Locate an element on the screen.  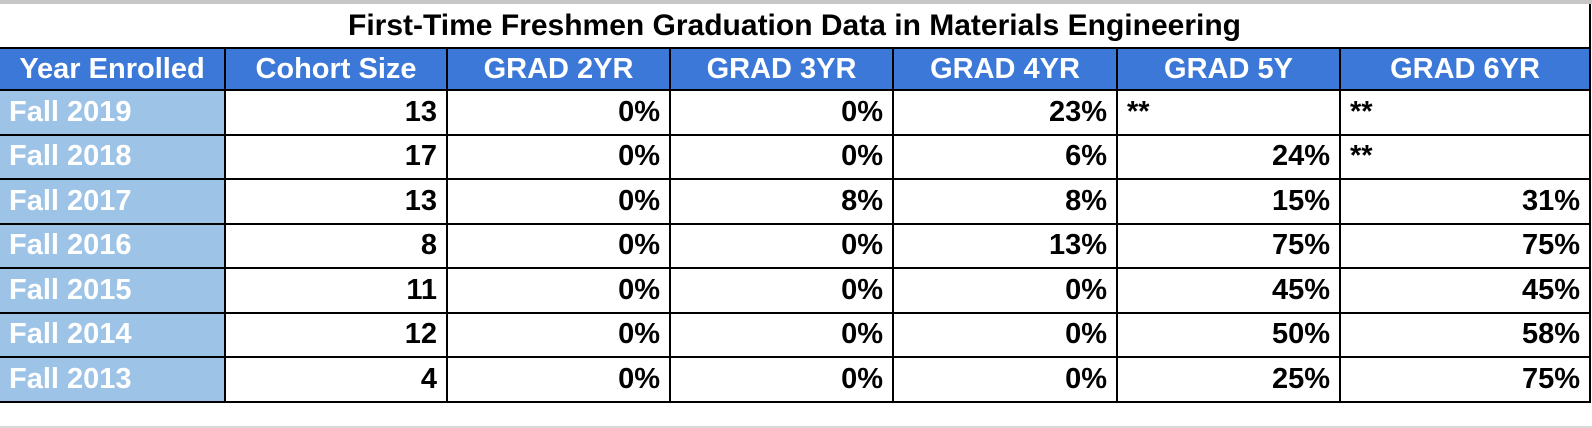
data-cell: 12 is located at coordinates (336, 334).